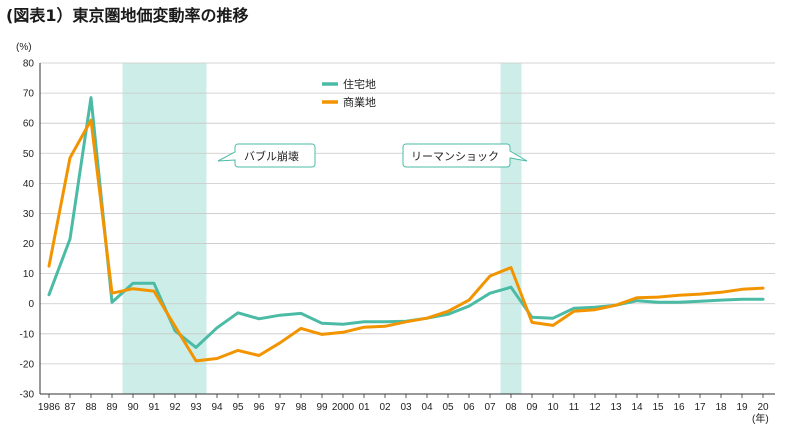 Image resolution: width=800 pixels, height=430 pixels. What do you see at coordinates (679, 407) in the screenshot?
I see `x-tick-label: 16` at bounding box center [679, 407].